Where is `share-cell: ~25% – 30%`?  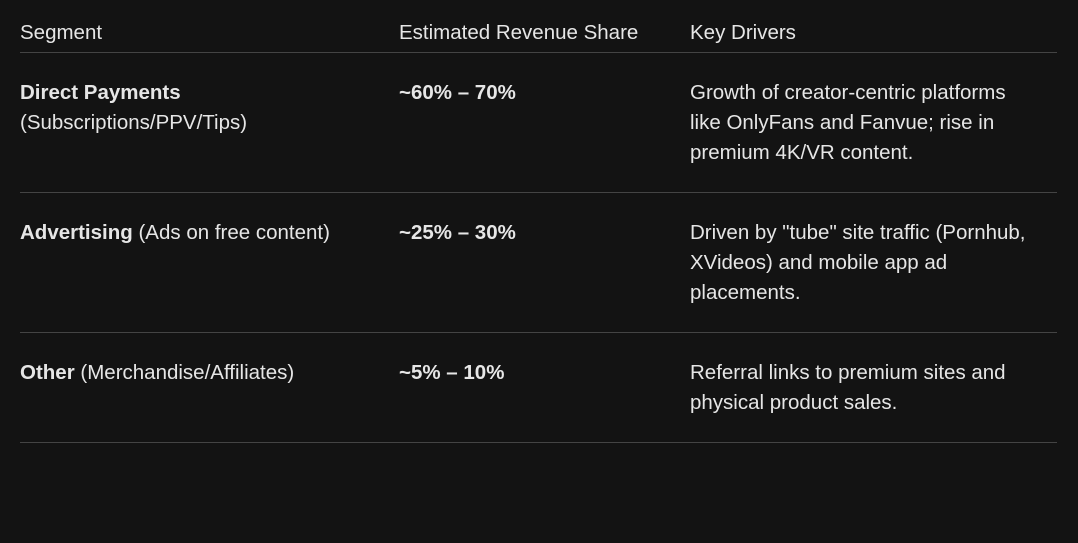
share-cell: ~25% – 30% is located at coordinates (544, 262).